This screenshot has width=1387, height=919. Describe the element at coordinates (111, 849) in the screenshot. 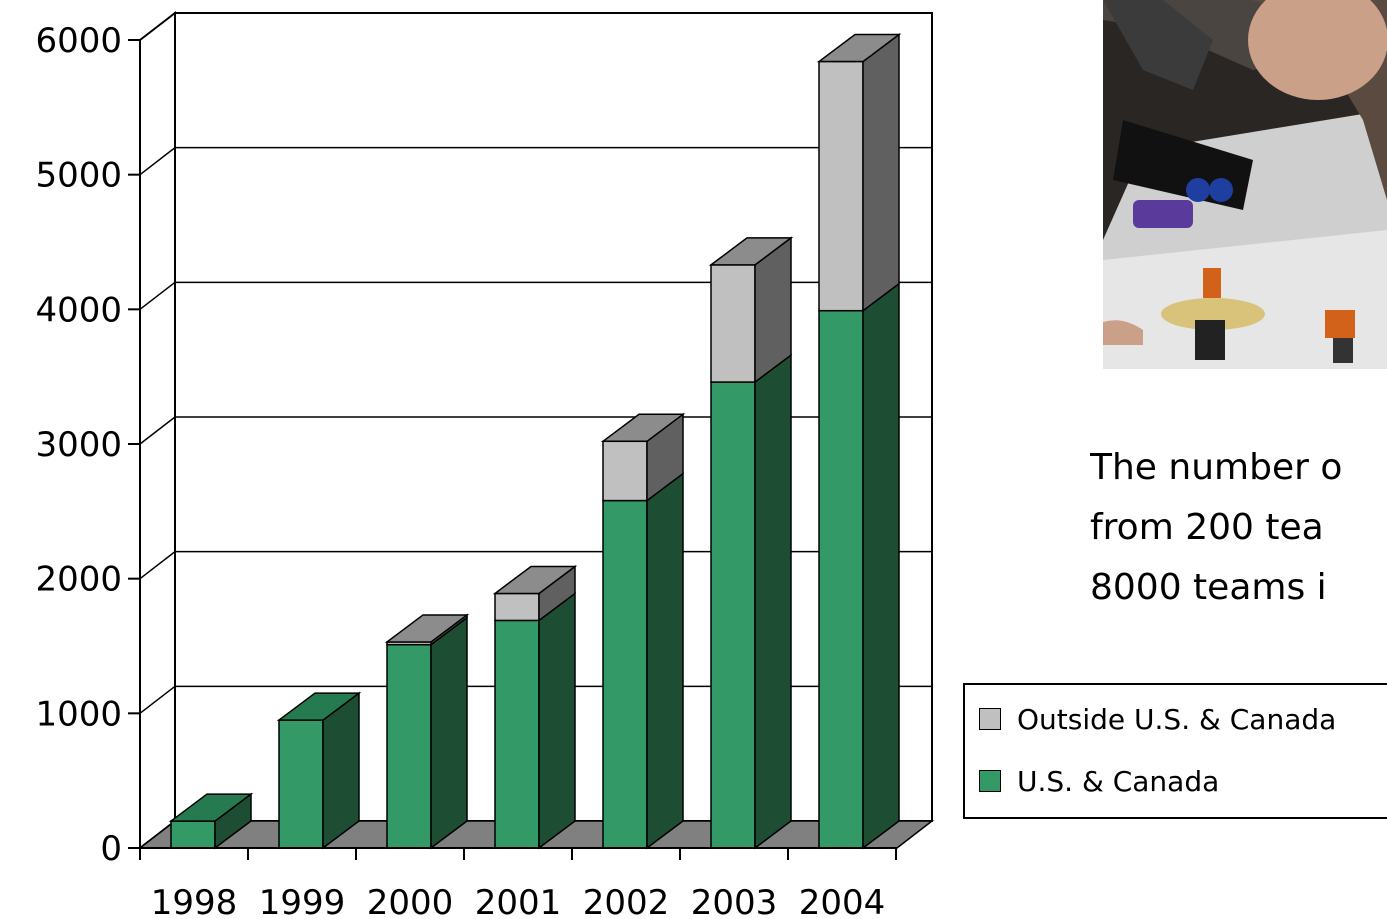

I see `y-tick-label: 0` at that location.